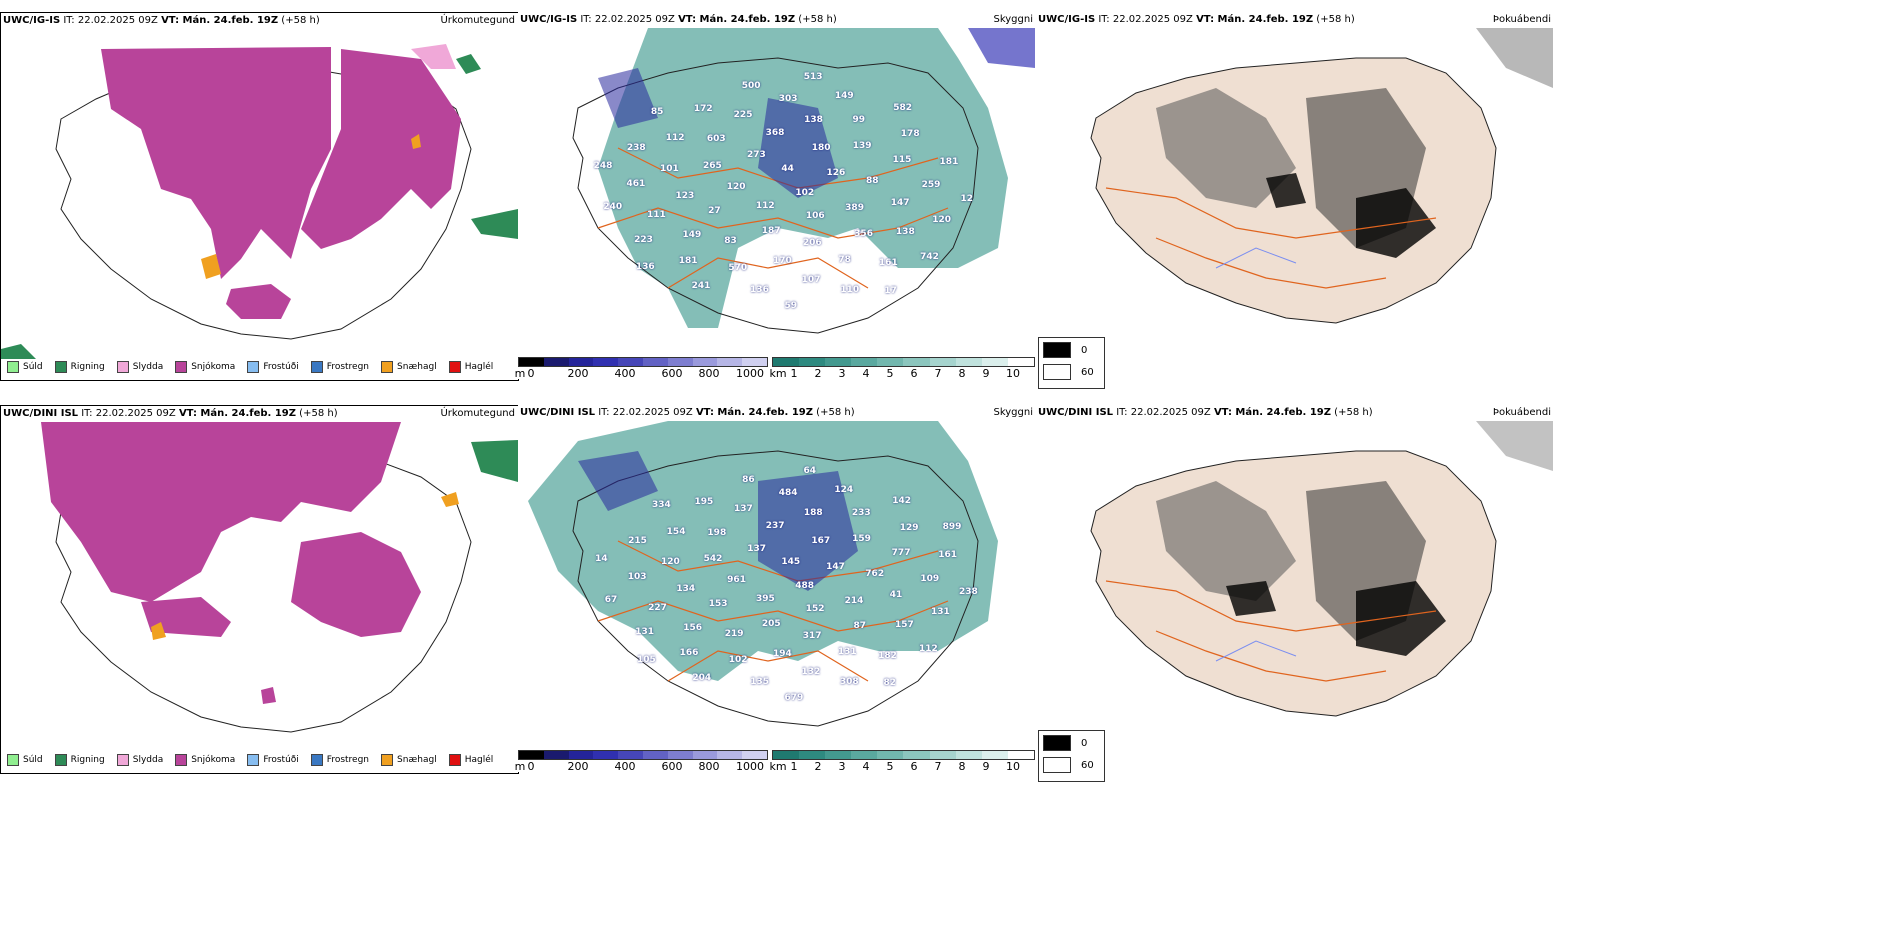 This screenshot has width=1900, height=950. What do you see at coordinates (803, 181) in the screenshot?
I see `visibility-map` at bounding box center [803, 181].